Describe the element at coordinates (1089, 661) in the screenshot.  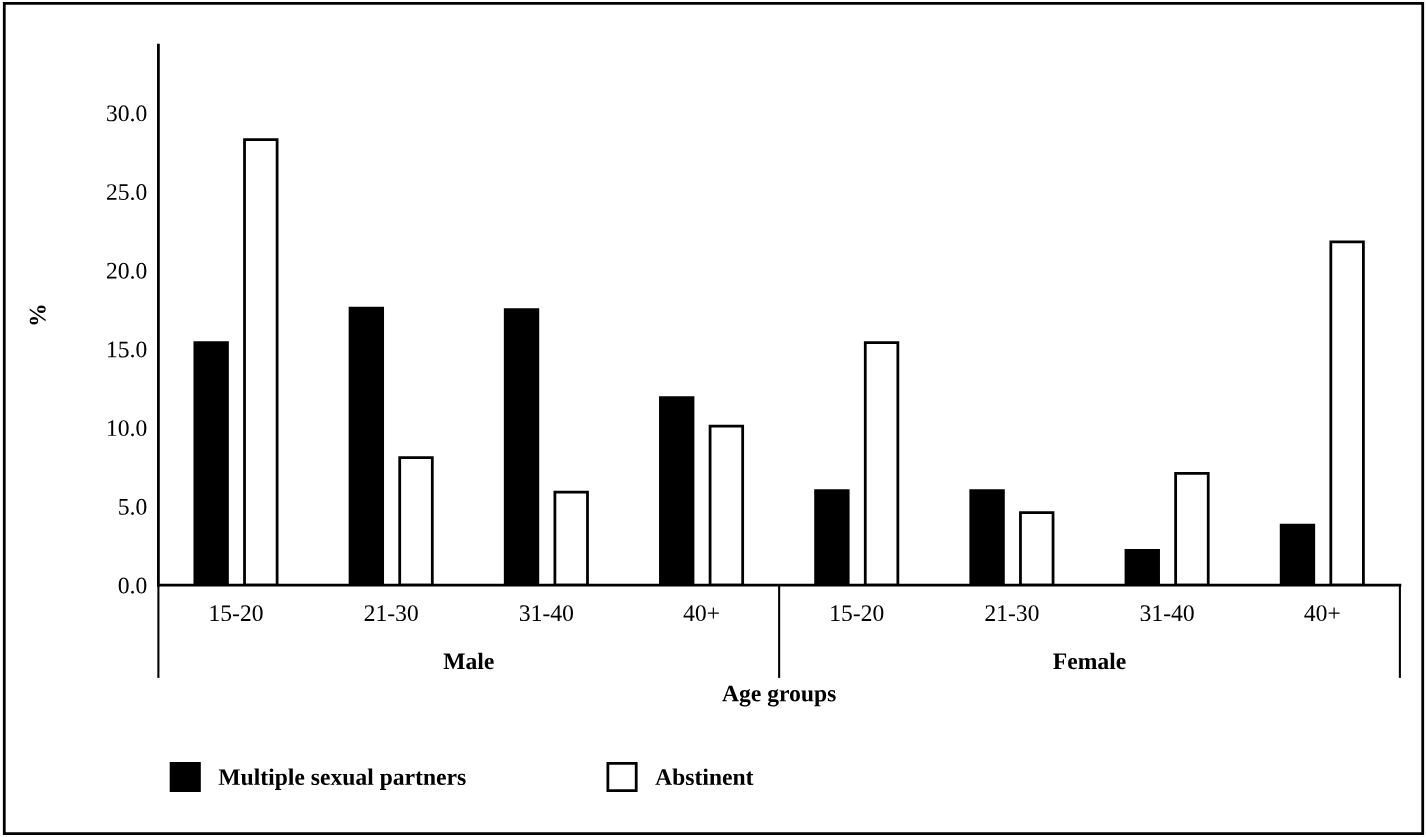
I see `text: Female` at that location.